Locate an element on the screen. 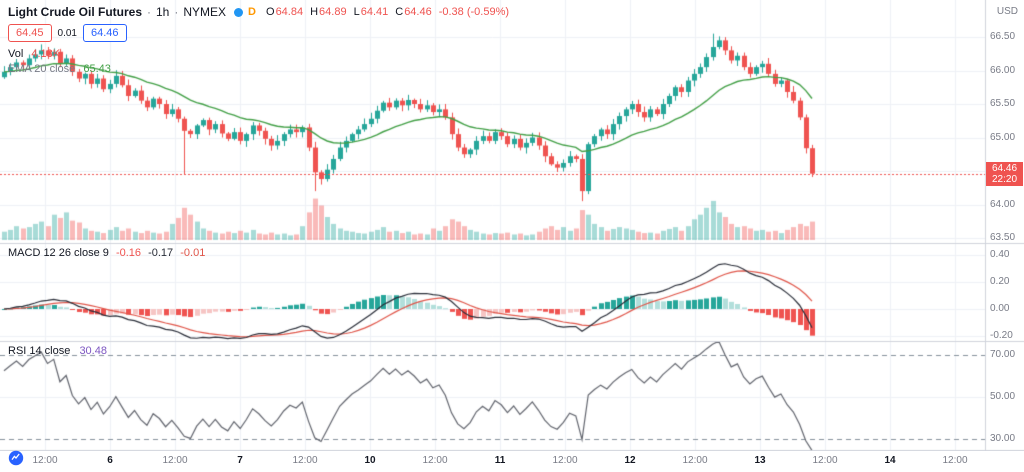 This screenshot has width=1024, height=472. spread-value: 0.01 is located at coordinates (67, 33).